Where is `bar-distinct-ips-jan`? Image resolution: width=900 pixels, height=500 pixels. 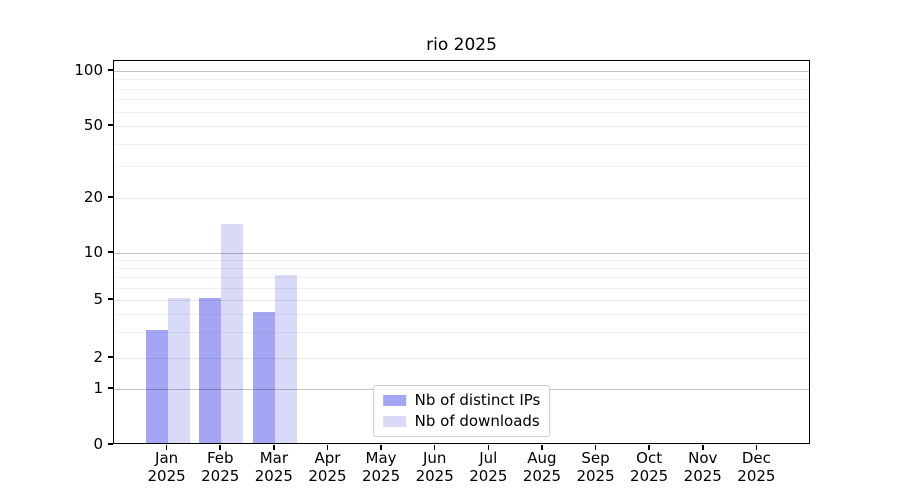 bar-distinct-ips-jan is located at coordinates (156, 386).